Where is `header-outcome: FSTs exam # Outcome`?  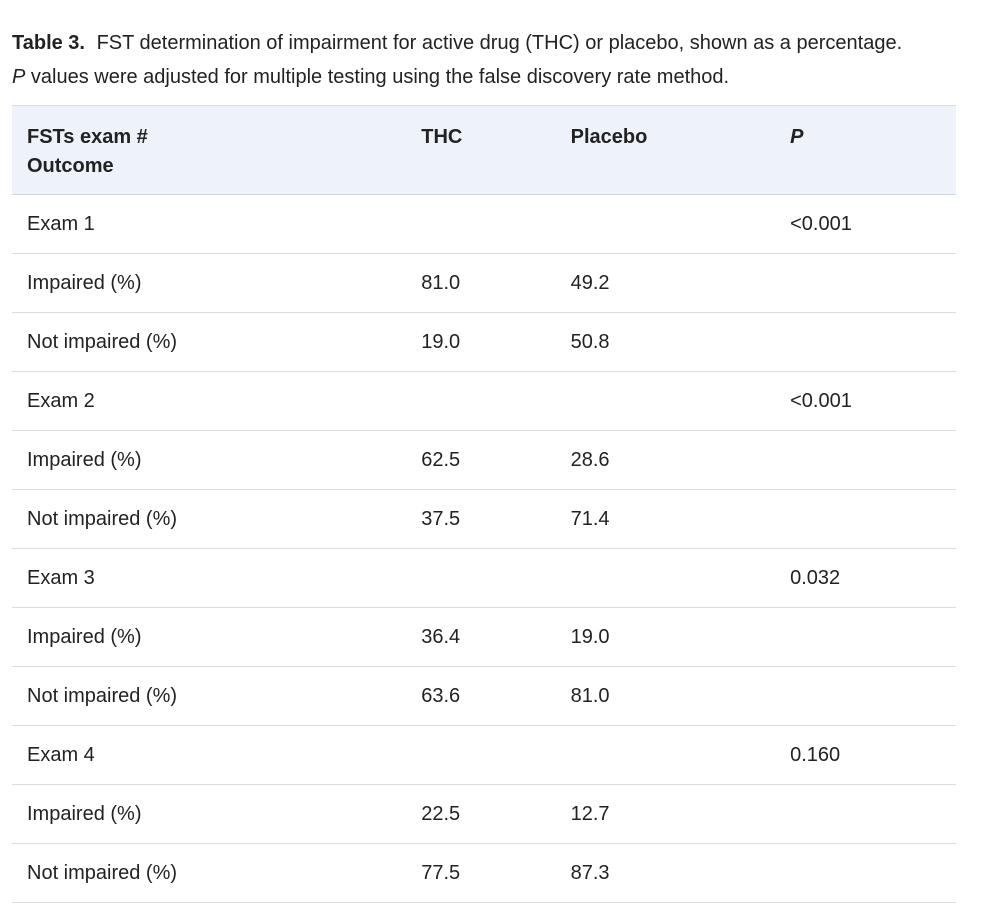
header-outcome: FSTs exam # Outcome is located at coordinates (209, 150).